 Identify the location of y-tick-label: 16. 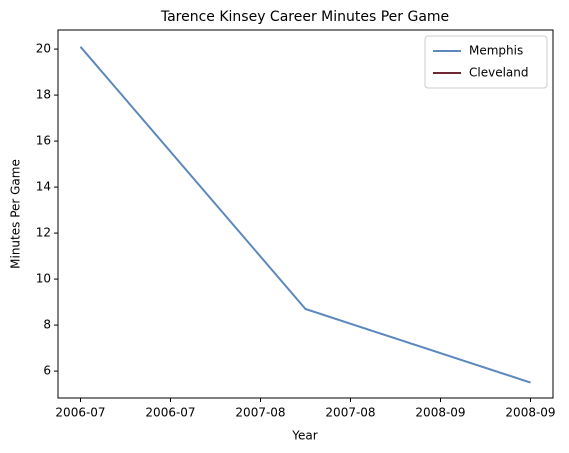
(43, 141).